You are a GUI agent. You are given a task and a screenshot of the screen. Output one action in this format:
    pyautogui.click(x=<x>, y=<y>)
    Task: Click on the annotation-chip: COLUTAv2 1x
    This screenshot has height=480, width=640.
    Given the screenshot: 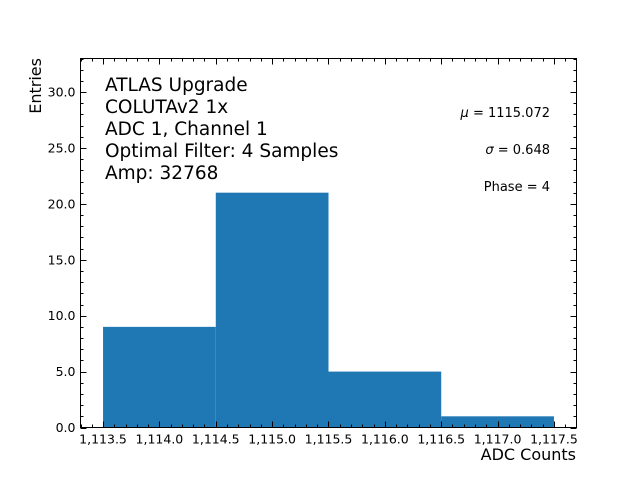 What is the action you would take?
    pyautogui.click(x=166, y=107)
    